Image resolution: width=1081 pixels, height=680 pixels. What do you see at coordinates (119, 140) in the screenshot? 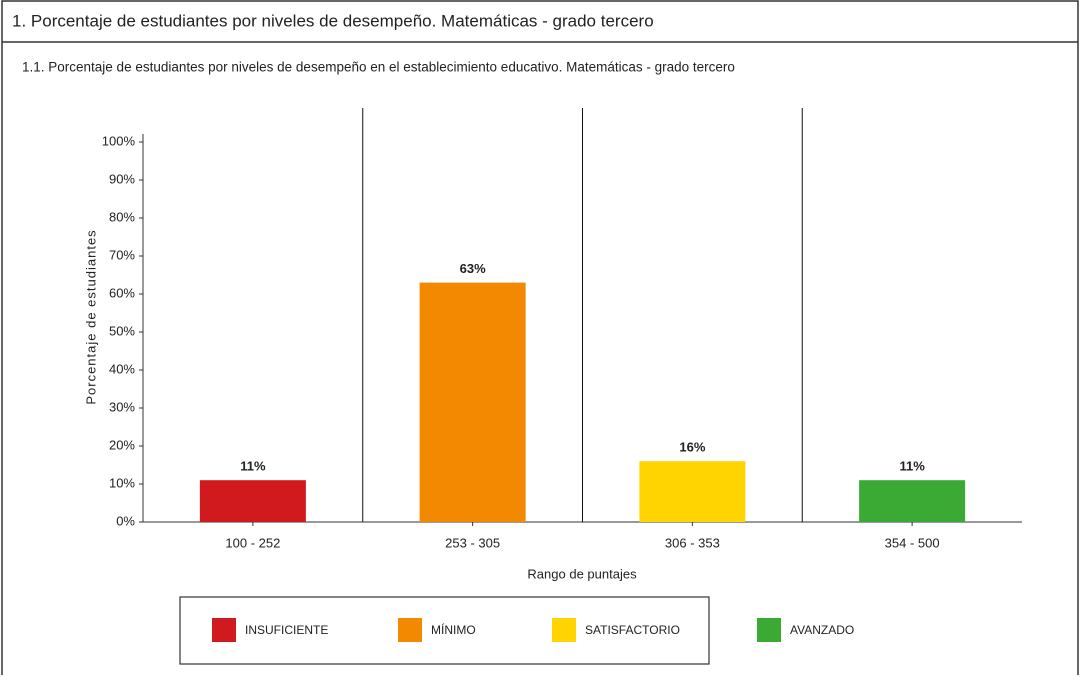
I see `y-tick-label: 100%` at bounding box center [119, 140].